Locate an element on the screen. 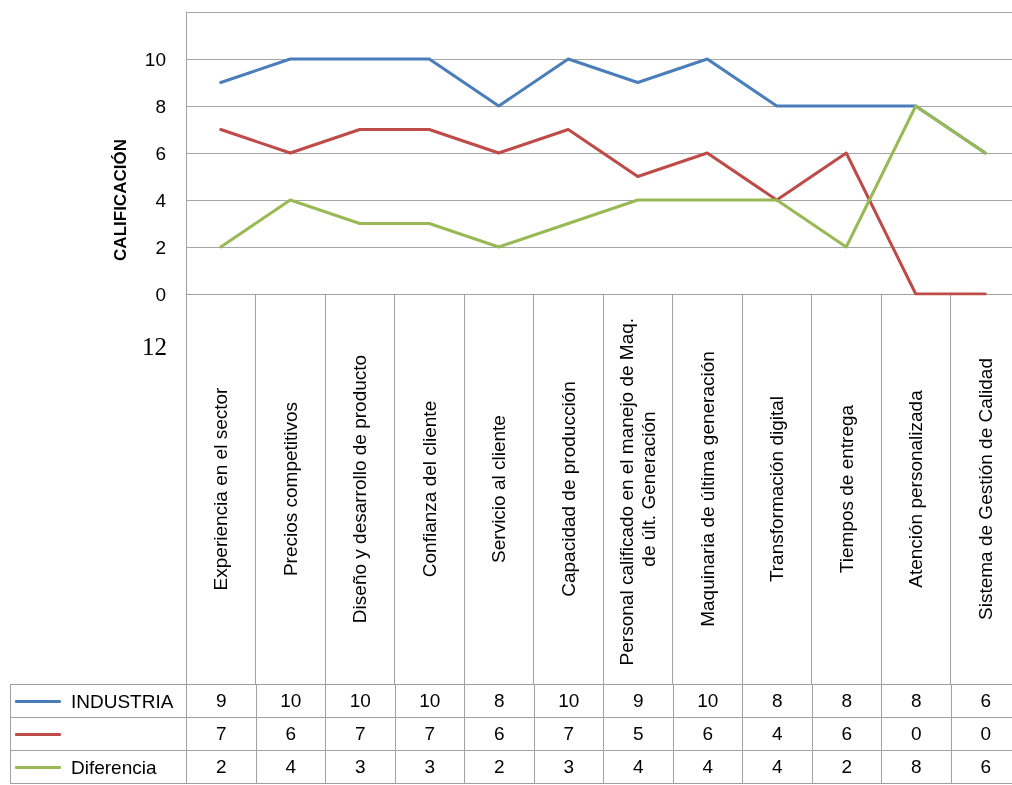  x-tick-label: Tiempos de entrega is located at coordinates (846, 489).